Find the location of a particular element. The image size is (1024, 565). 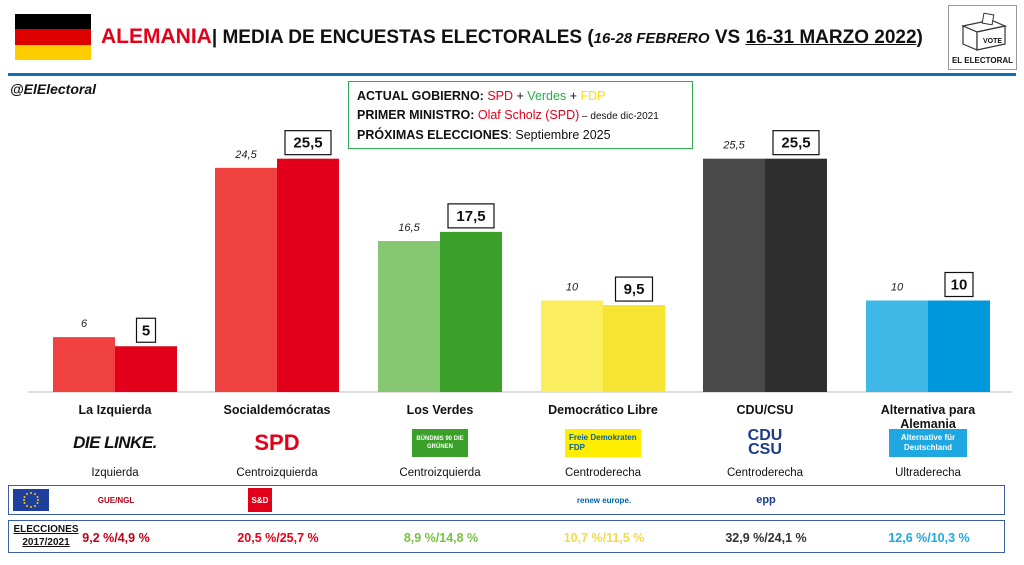

party-ideology: Izquierda is located at coordinates (115, 473).